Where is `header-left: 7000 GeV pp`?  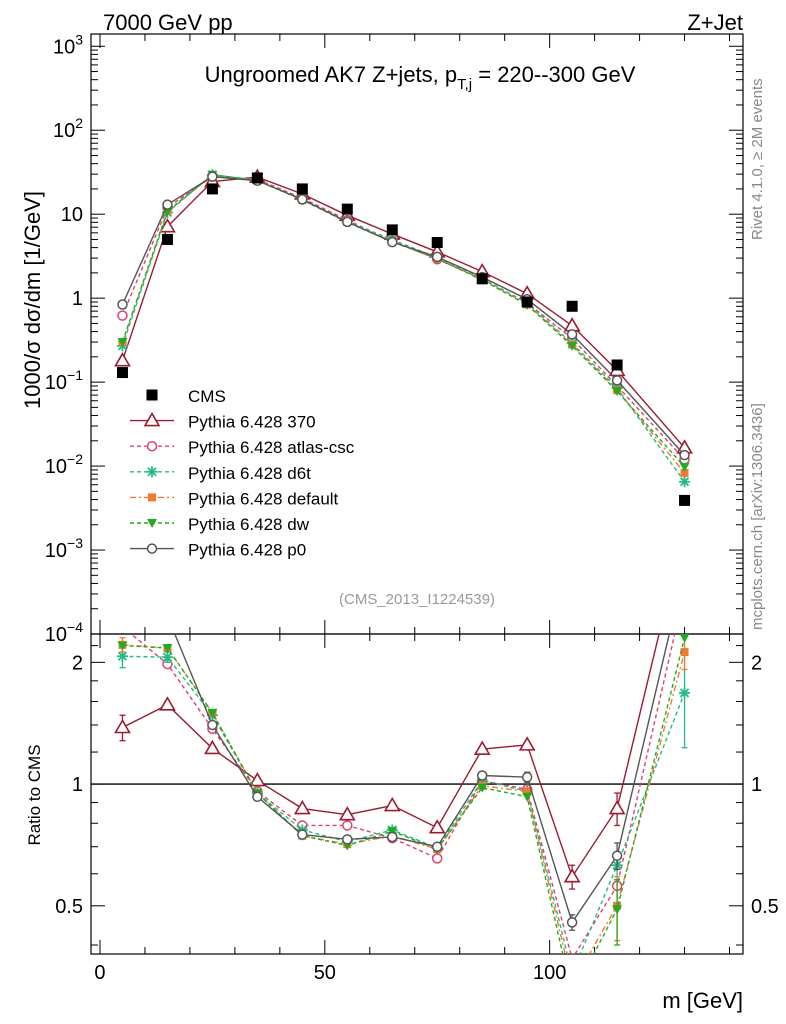 header-left: 7000 GeV pp is located at coordinates (168, 22).